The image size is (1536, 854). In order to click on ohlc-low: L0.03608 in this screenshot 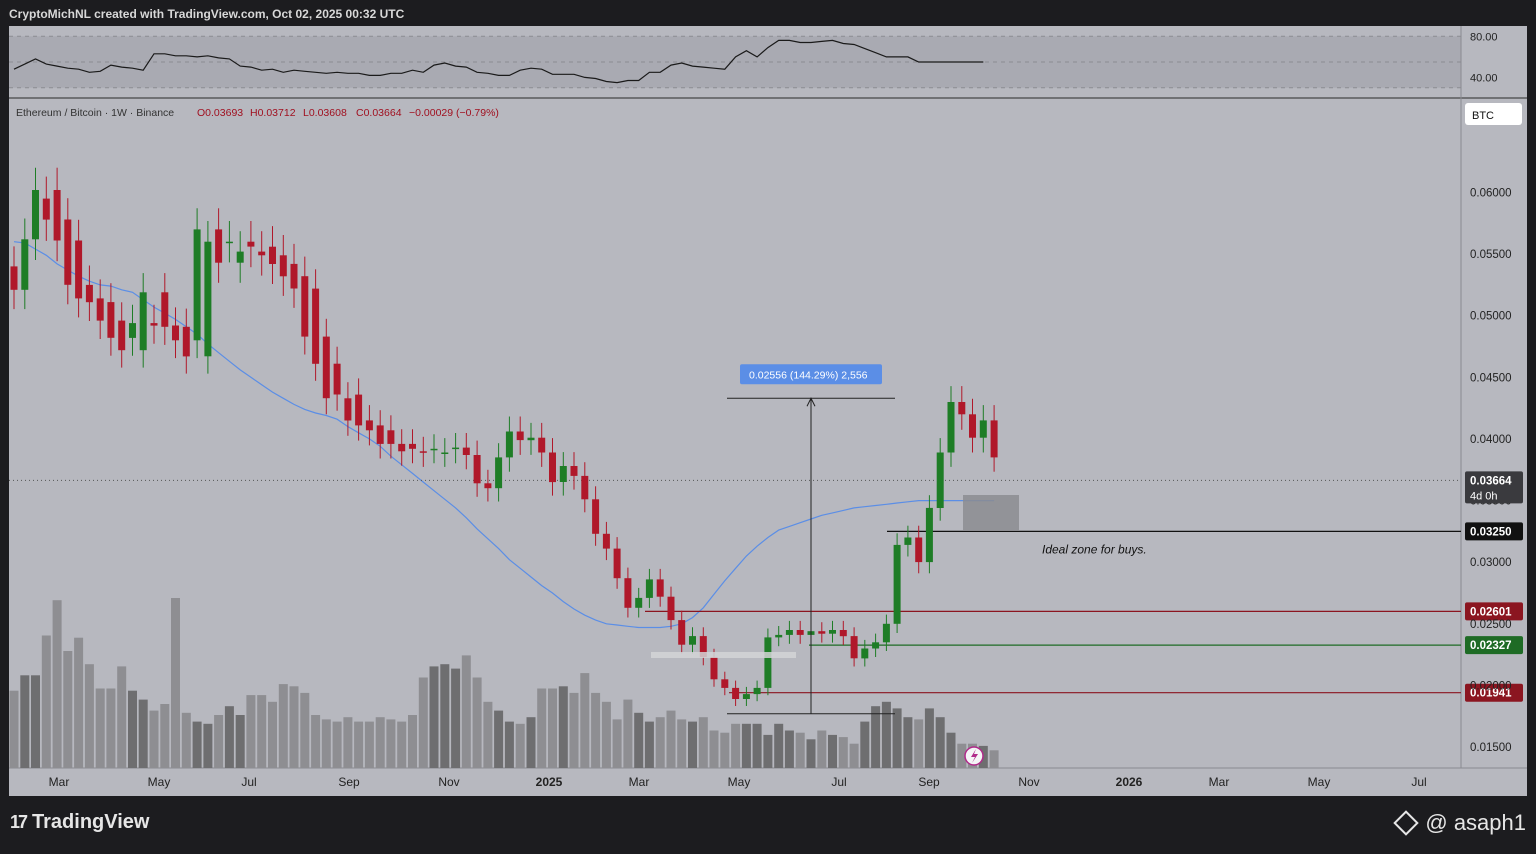, I will do `click(325, 113)`.